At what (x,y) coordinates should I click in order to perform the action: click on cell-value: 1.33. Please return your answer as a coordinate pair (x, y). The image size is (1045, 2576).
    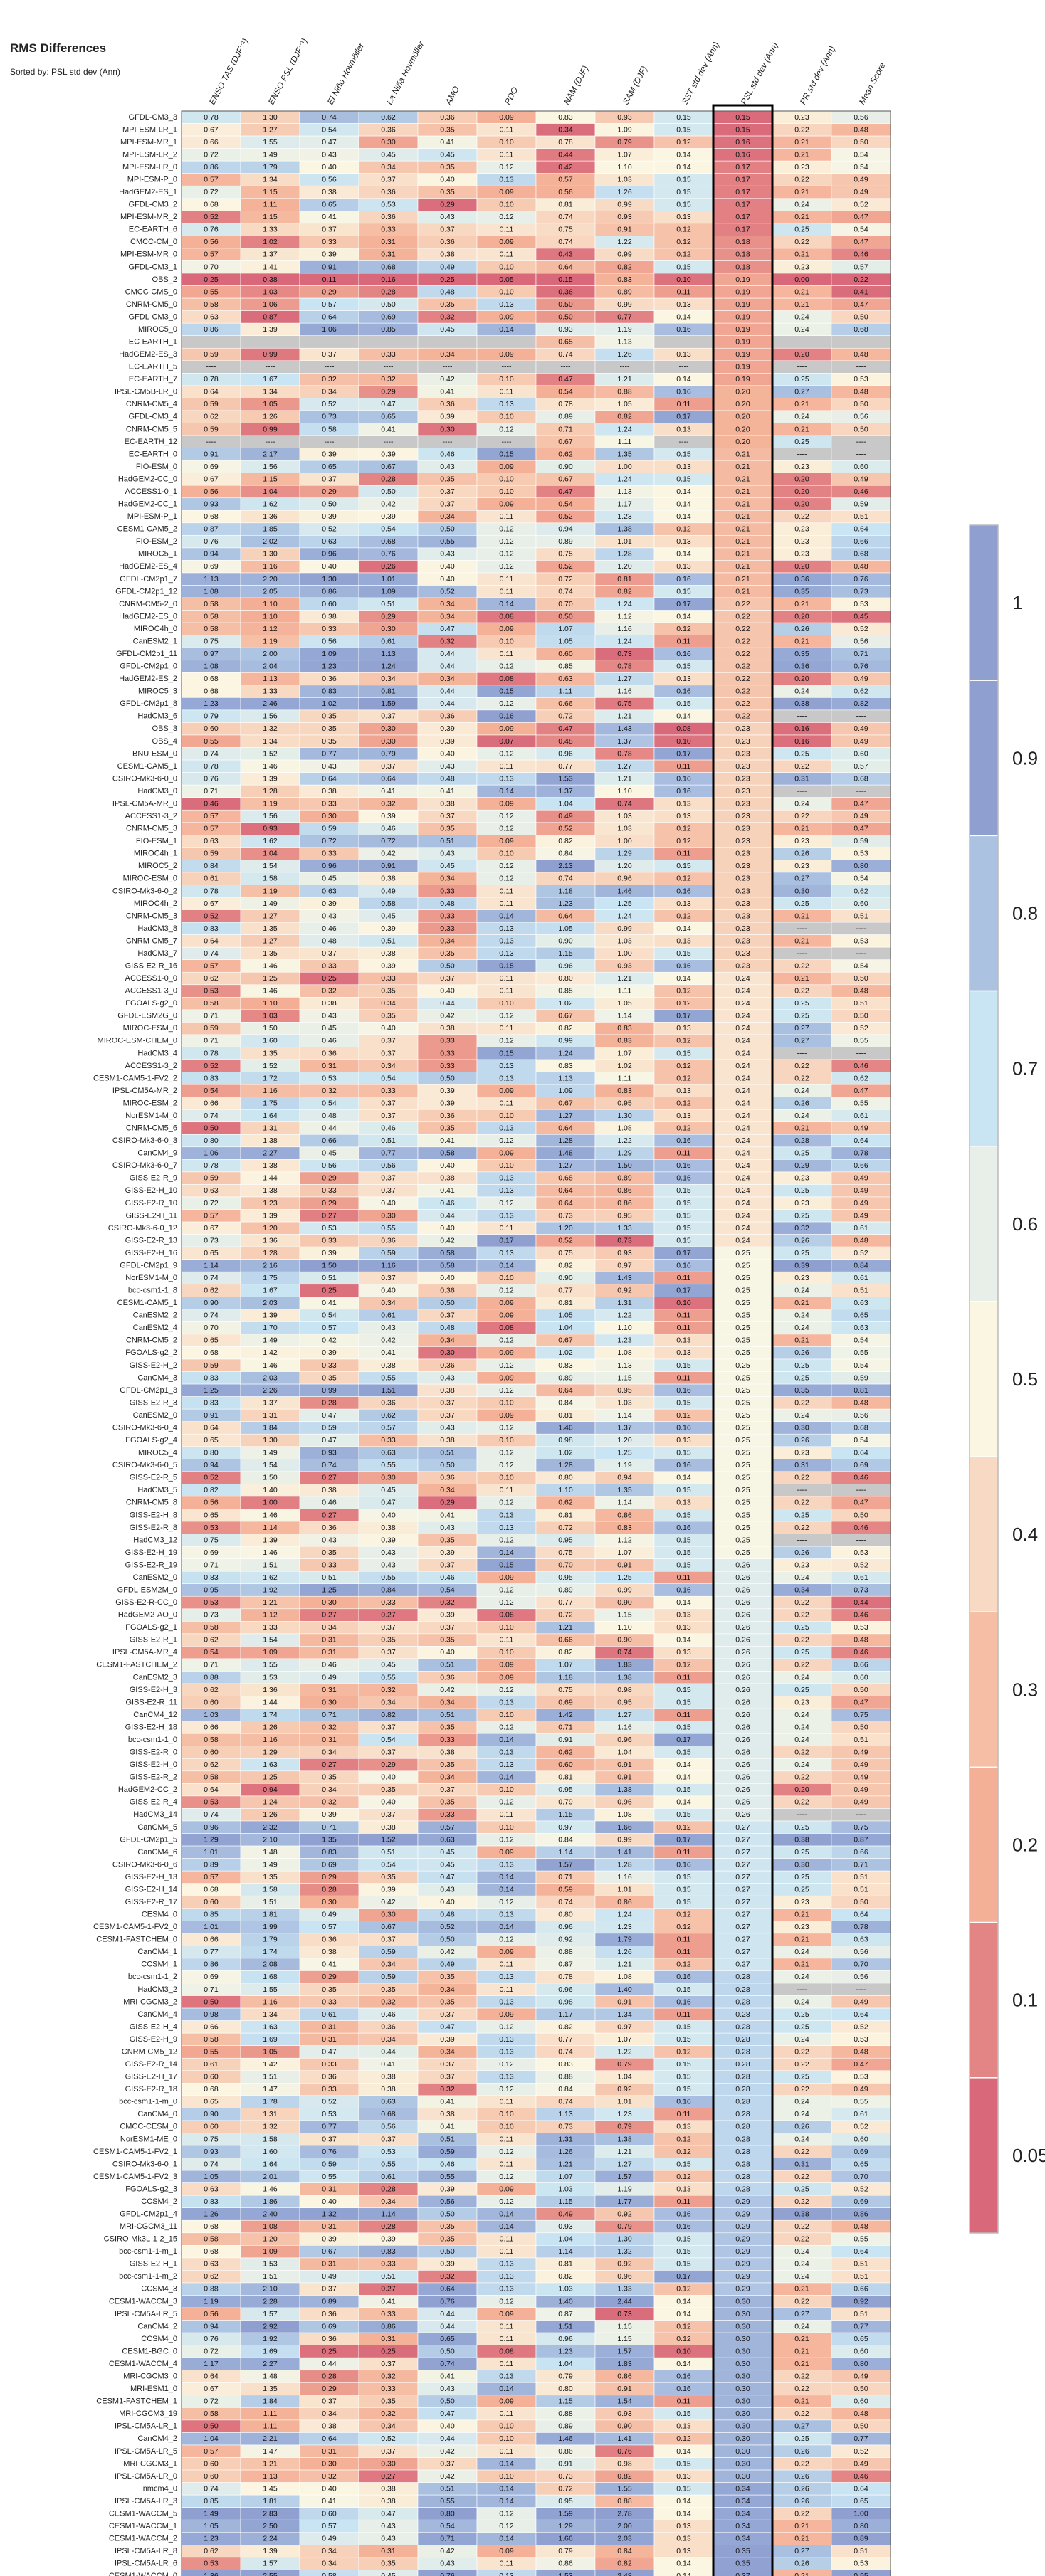
    Looking at the image, I should click on (624, 1228).